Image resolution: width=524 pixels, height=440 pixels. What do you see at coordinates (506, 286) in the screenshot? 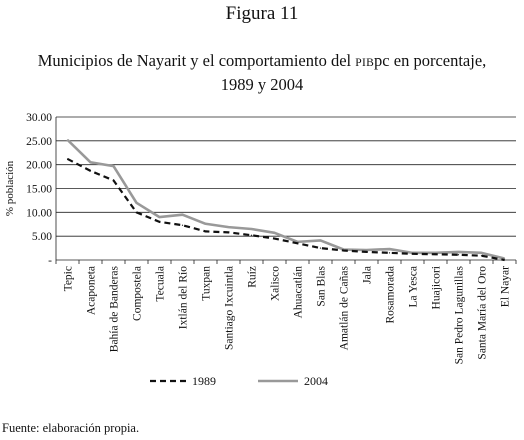
I see `x-tick-label: El Nayar` at bounding box center [506, 286].